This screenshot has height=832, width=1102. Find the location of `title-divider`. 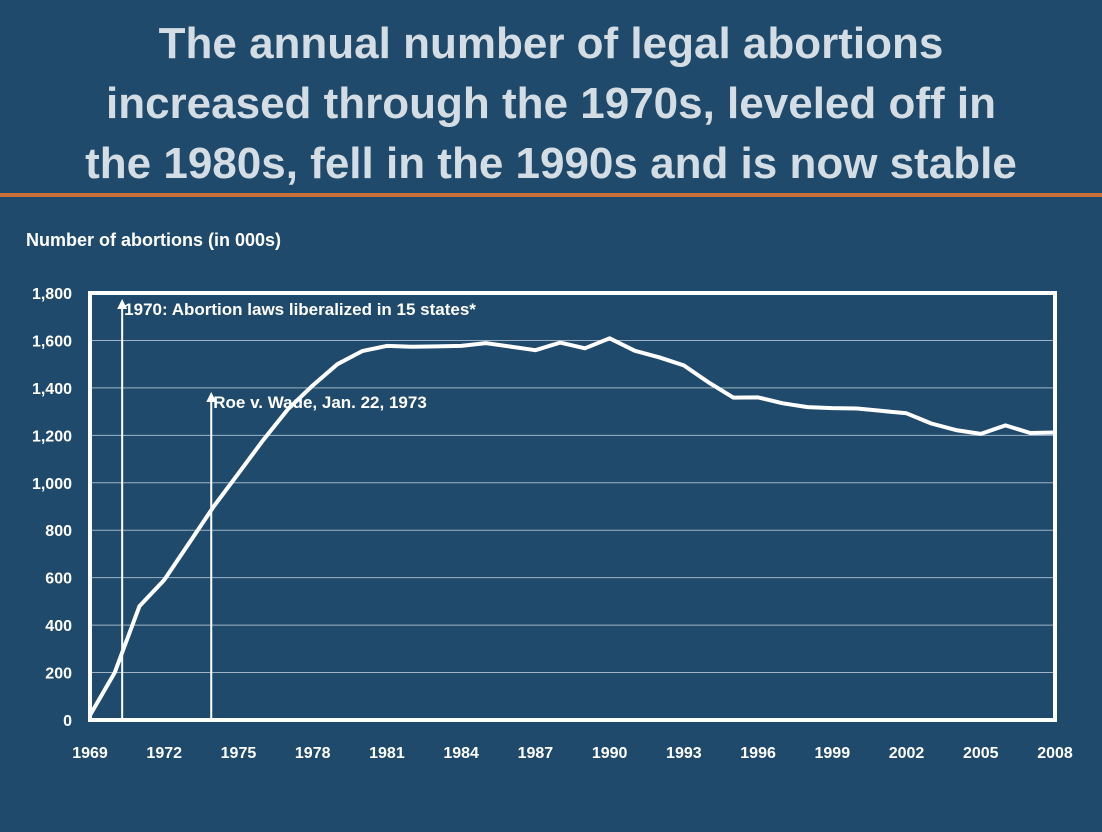

title-divider is located at coordinates (551, 195).